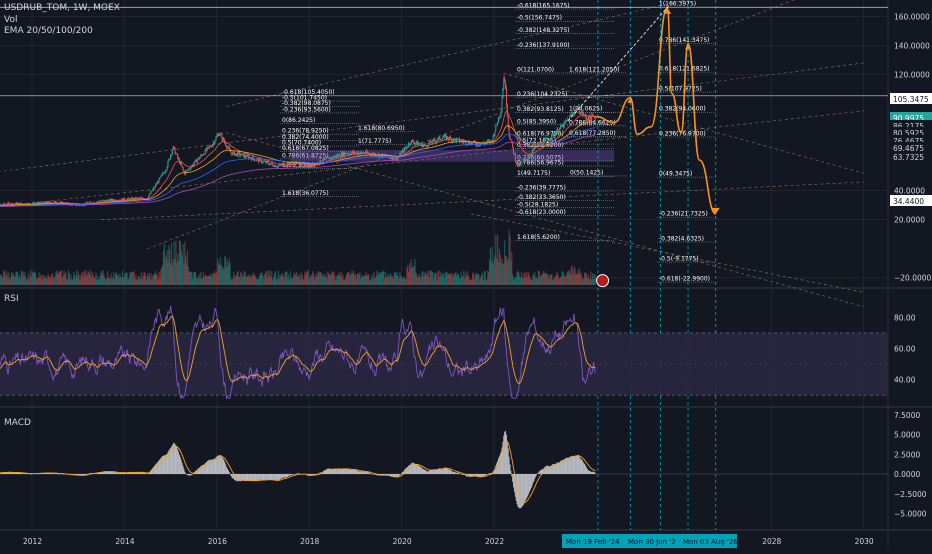  What do you see at coordinates (908, 141) in the screenshot?
I see `price-tag-4: 76.4675` at bounding box center [908, 141].